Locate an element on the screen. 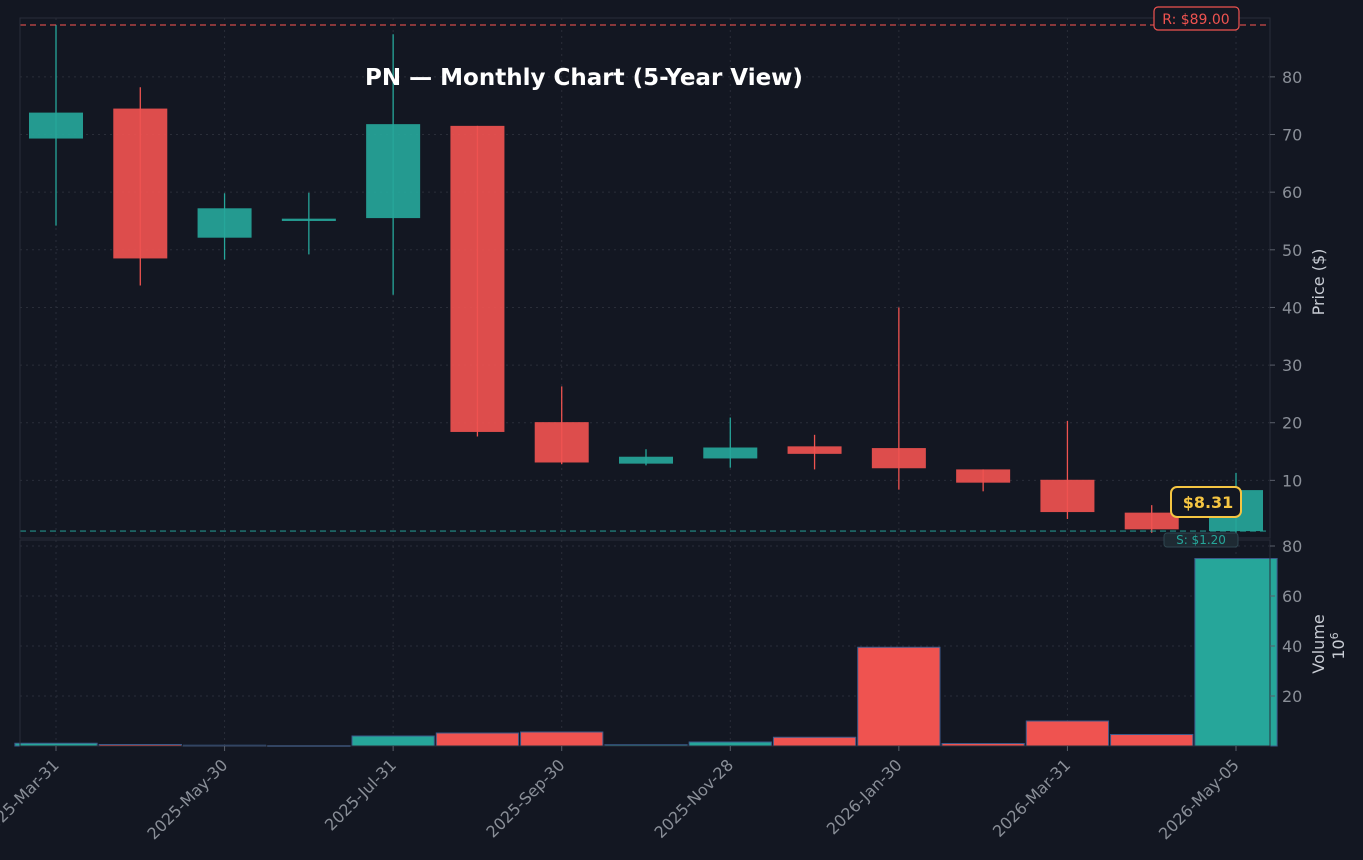 This screenshot has width=1363, height=860. chart-title: PN — Monthly Chart (5-Year View) is located at coordinates (584, 78).